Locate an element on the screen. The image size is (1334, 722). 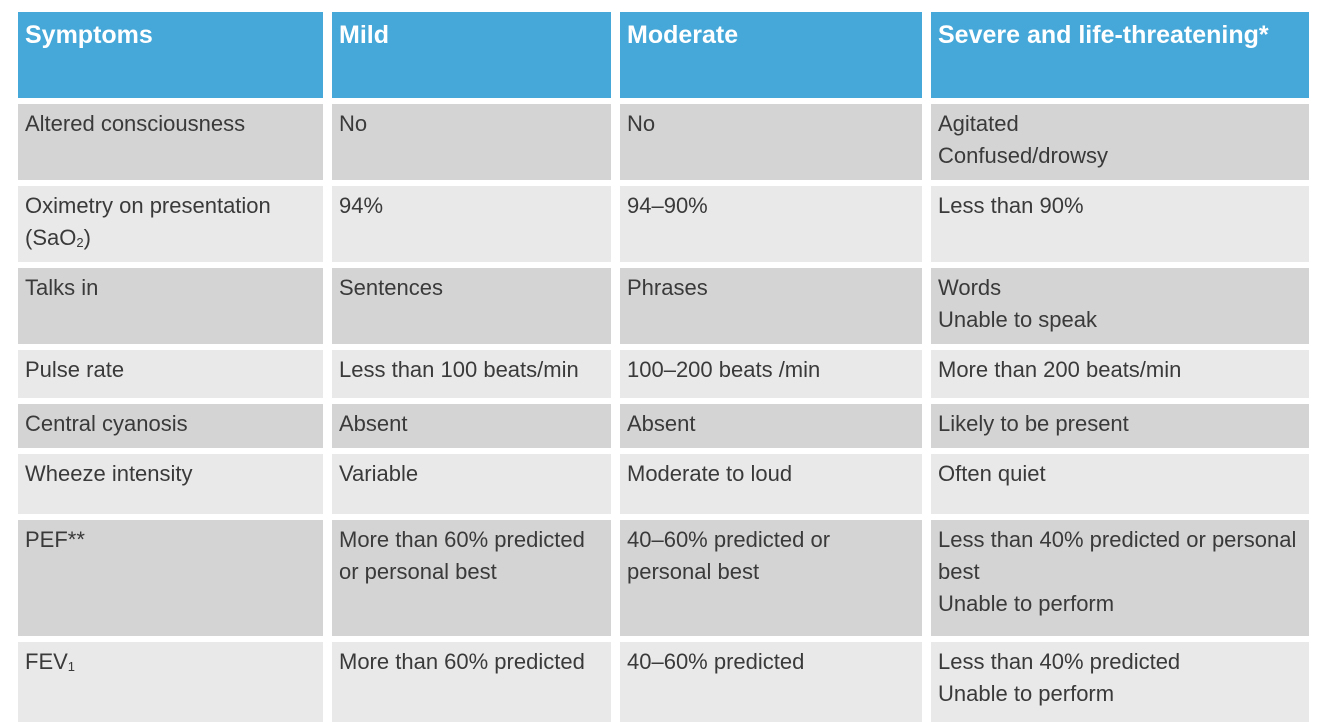
cell-symptom-talks-in: Talks in is located at coordinates (170, 306).